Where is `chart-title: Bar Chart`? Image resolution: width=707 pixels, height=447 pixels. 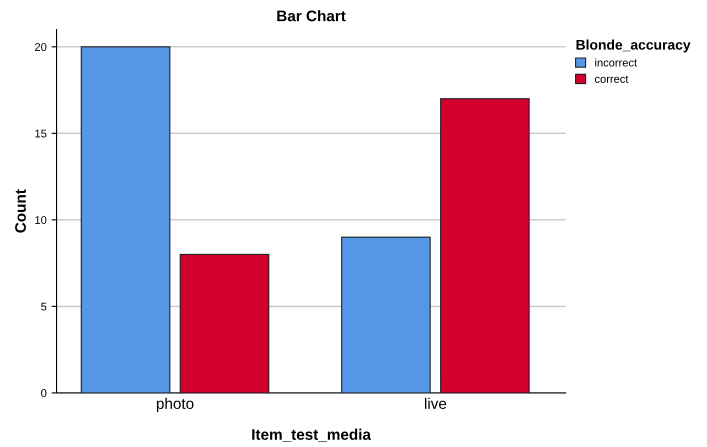
chart-title: Bar Chart is located at coordinates (311, 16).